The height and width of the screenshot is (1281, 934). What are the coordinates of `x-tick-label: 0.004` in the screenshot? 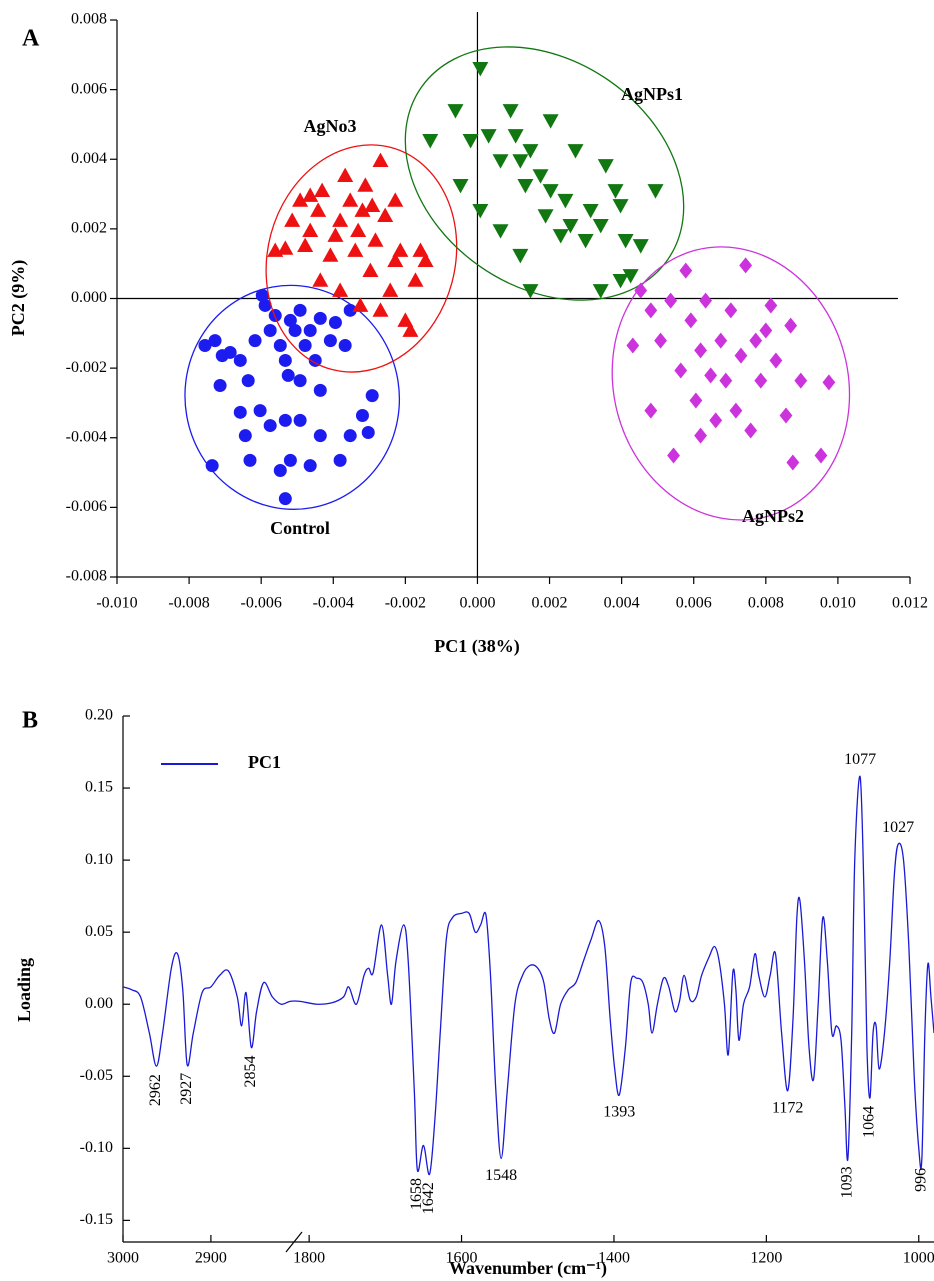 It's located at (622, 603).